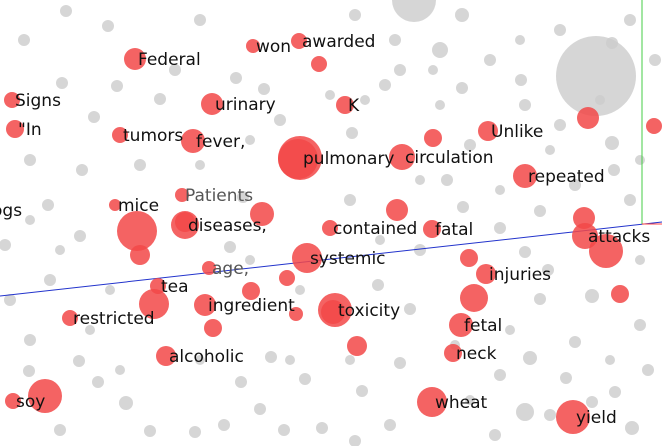  What do you see at coordinates (230, 269) in the screenshot?
I see `word-label: age,` at bounding box center [230, 269].